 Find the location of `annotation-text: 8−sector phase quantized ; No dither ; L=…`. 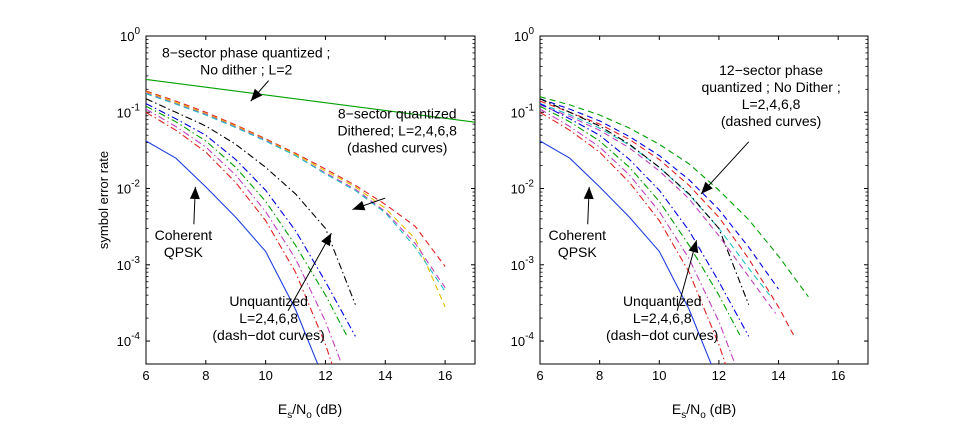

annotation-text: 8−sector phase quantized ; No dither ; L=… is located at coordinates (246, 61).